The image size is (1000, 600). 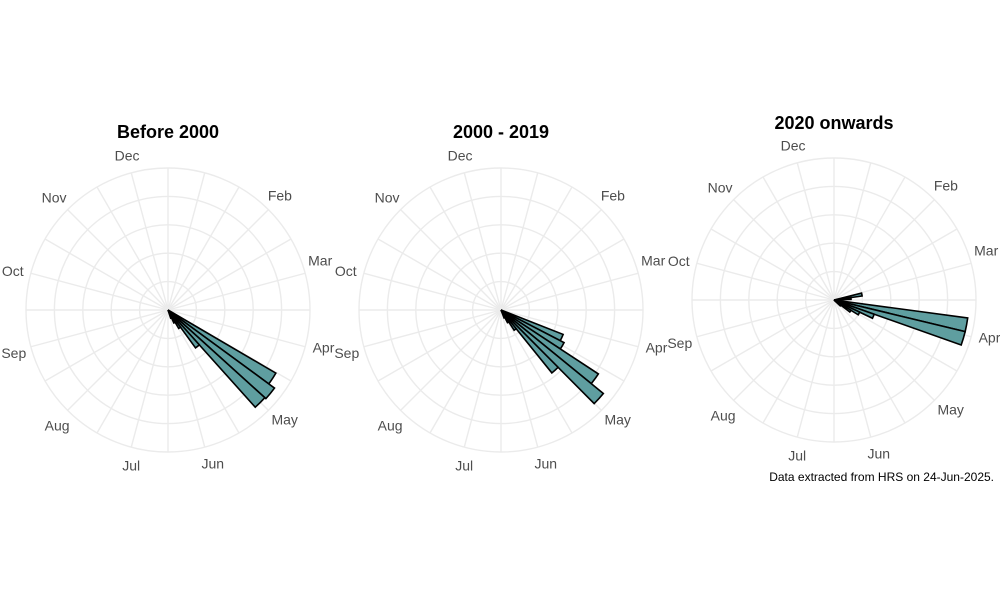 What do you see at coordinates (833, 123) in the screenshot?
I see `panel-title: 2020 onwards` at bounding box center [833, 123].